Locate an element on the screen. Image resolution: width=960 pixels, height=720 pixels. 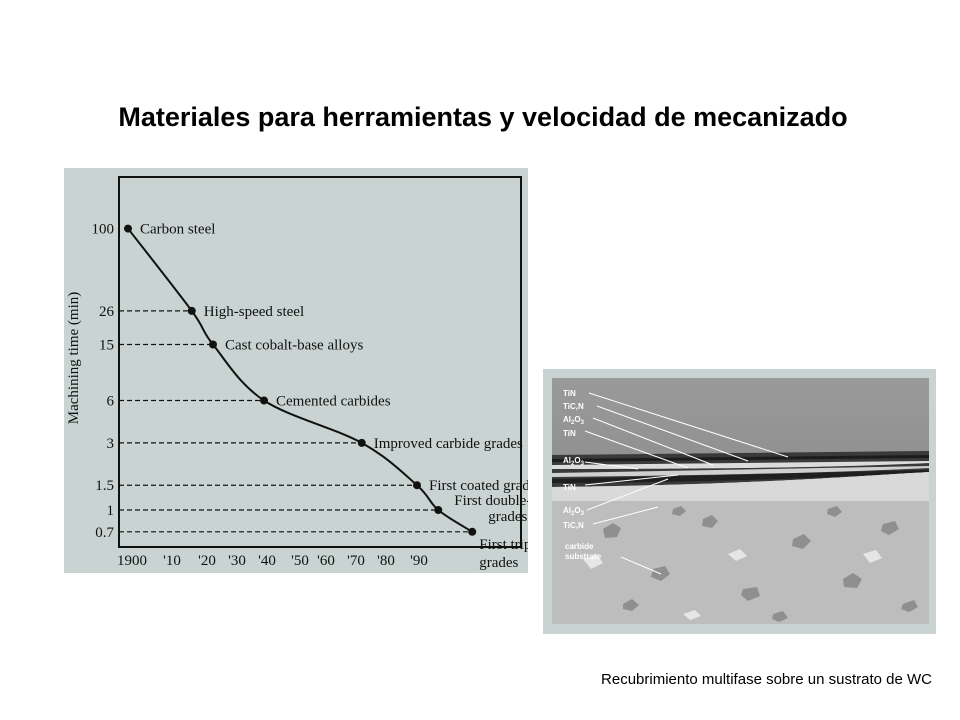
leader-lines is located at coordinates (294, 421).